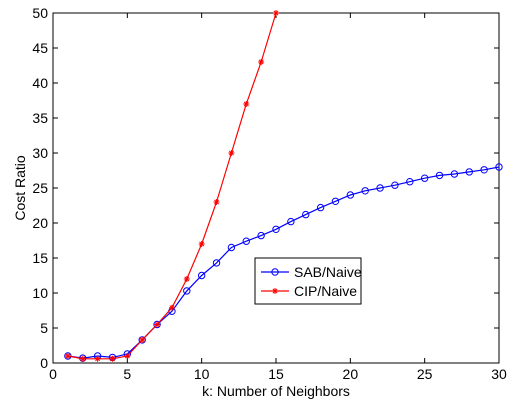  What do you see at coordinates (202, 374) in the screenshot?
I see `x-tick-label: 10` at bounding box center [202, 374].